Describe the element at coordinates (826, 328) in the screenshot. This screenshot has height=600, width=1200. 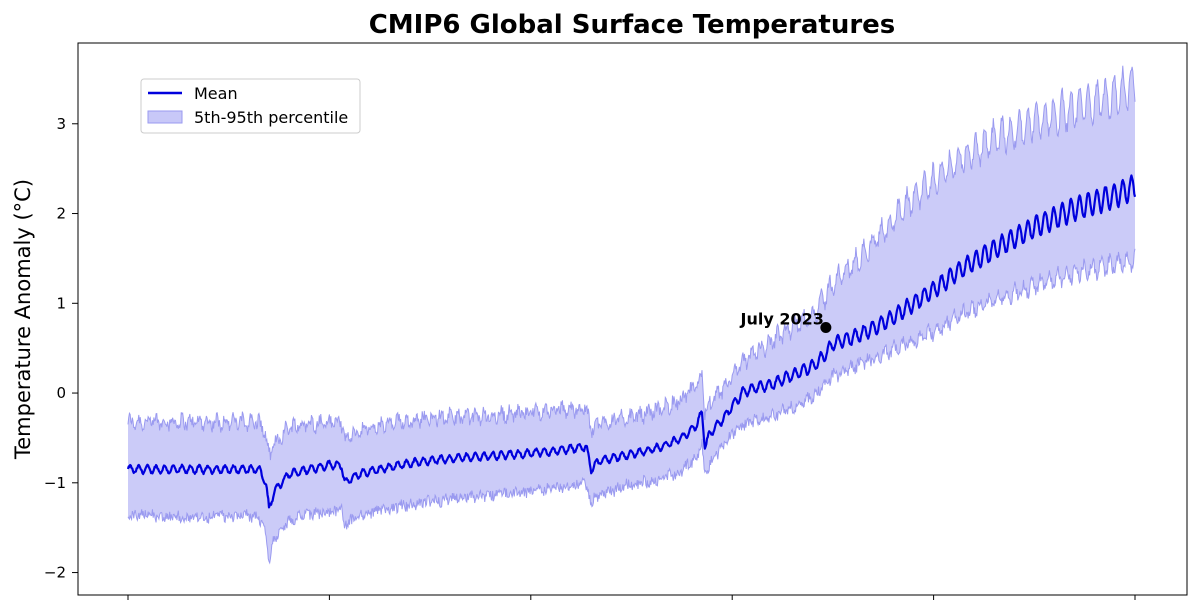
I see `annotation-marker` at that location.